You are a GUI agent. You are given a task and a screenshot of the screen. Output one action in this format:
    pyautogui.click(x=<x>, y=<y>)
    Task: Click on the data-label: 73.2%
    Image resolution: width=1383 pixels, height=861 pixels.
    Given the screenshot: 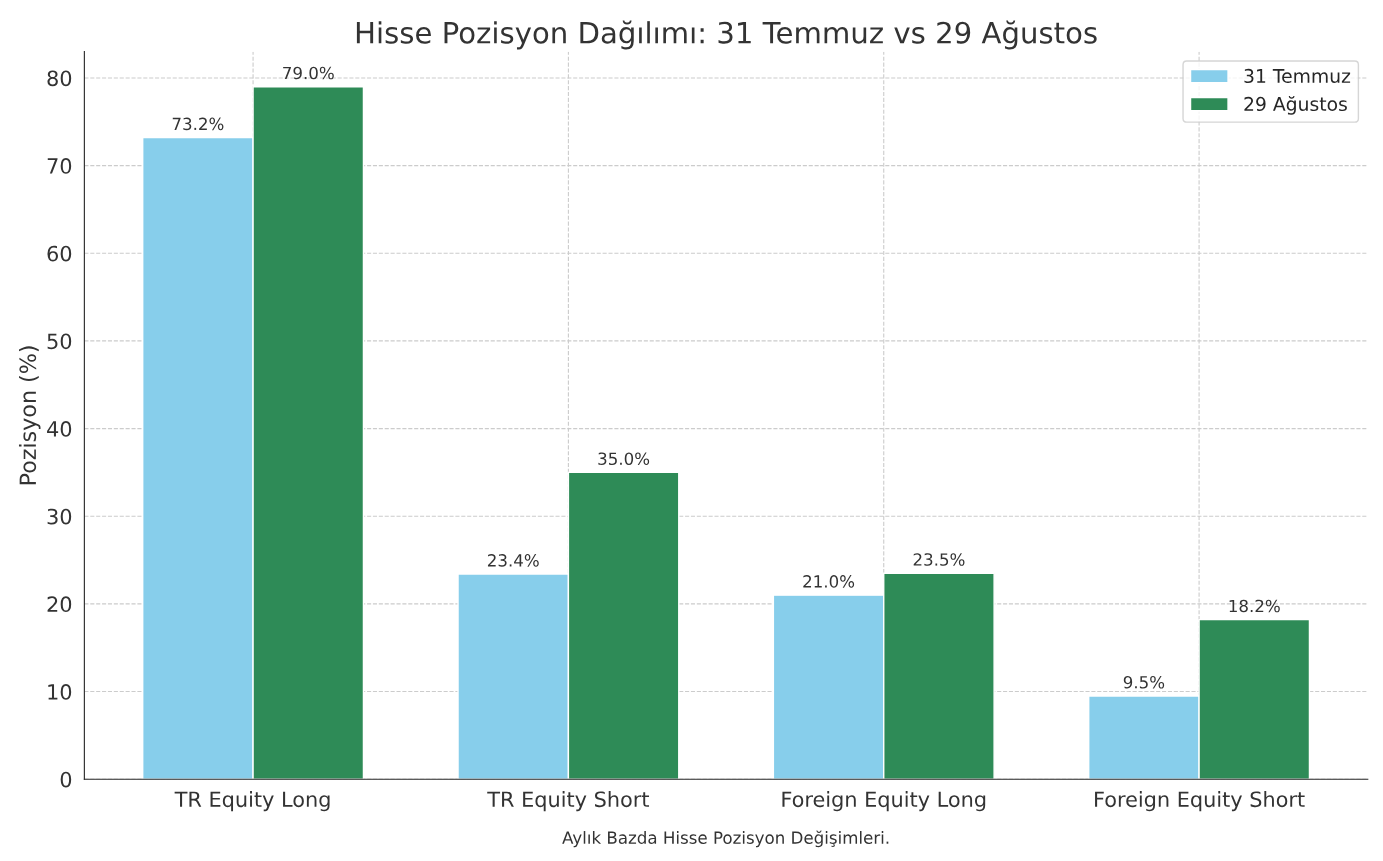 What is the action you would take?
    pyautogui.click(x=198, y=124)
    